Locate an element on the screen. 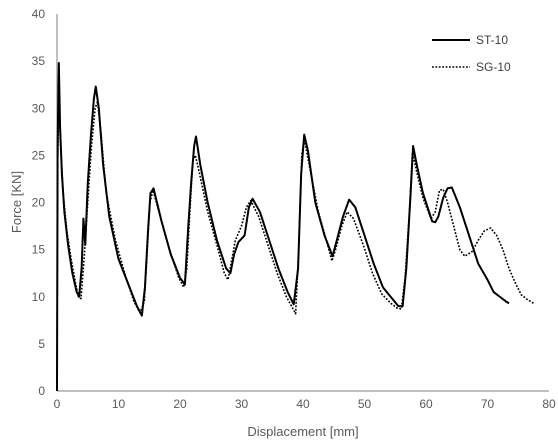 Image resolution: width=558 pixels, height=442 pixels. x-tick-label: 20 is located at coordinates (180, 404).